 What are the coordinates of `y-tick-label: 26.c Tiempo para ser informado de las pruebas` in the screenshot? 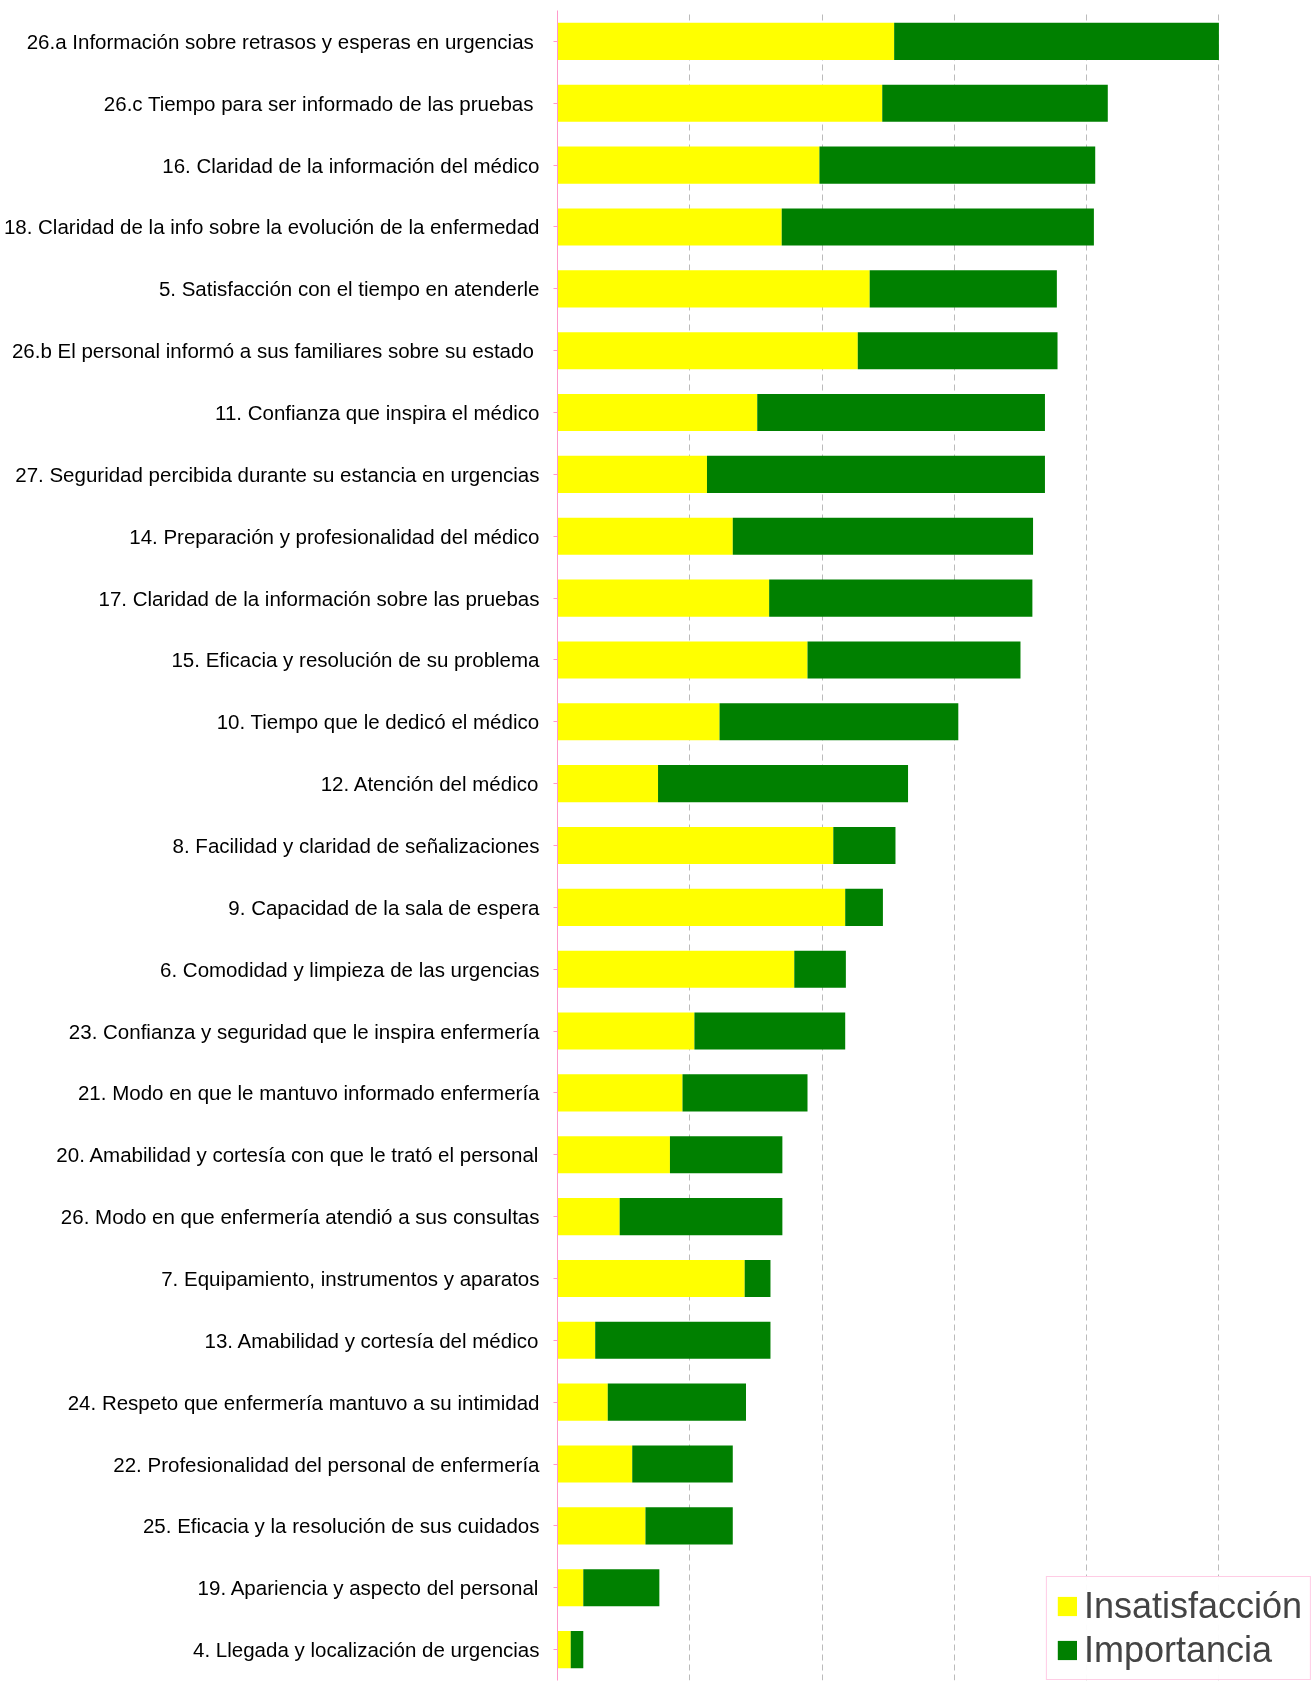 It's located at (318, 103).